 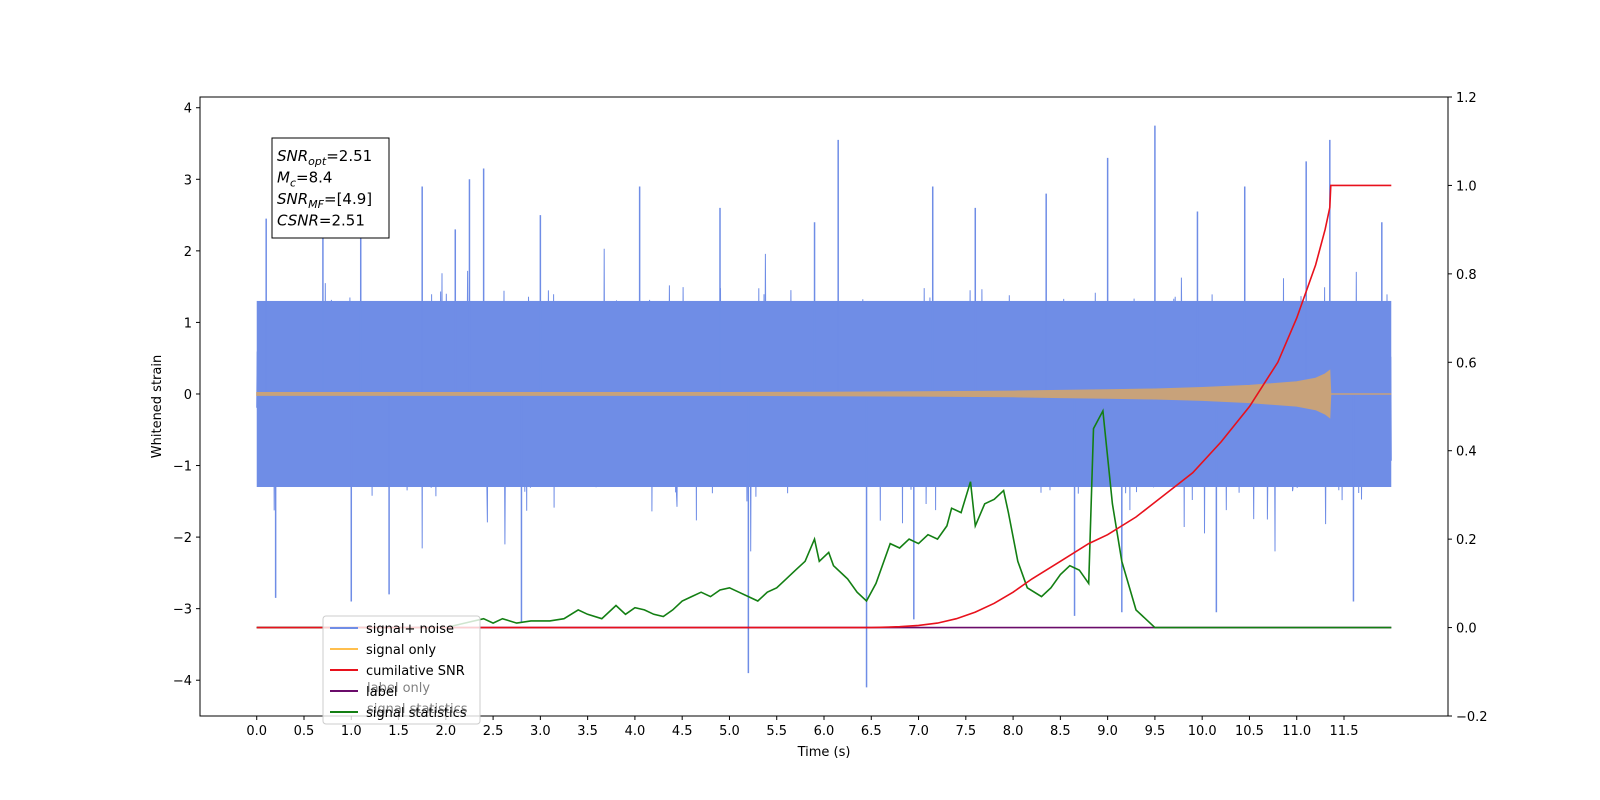 What do you see at coordinates (1202, 731) in the screenshot?
I see `x-tick-label: 10.0` at bounding box center [1202, 731].